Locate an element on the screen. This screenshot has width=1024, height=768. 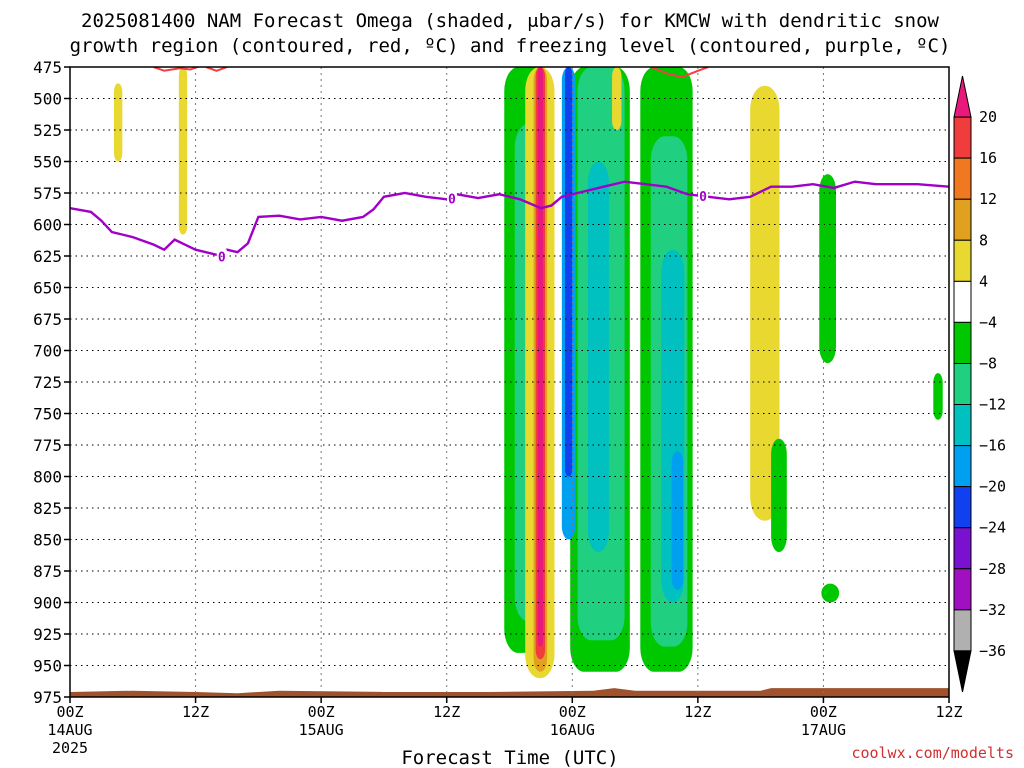
colorbar-label-7: −12 is located at coordinates (992, 405).